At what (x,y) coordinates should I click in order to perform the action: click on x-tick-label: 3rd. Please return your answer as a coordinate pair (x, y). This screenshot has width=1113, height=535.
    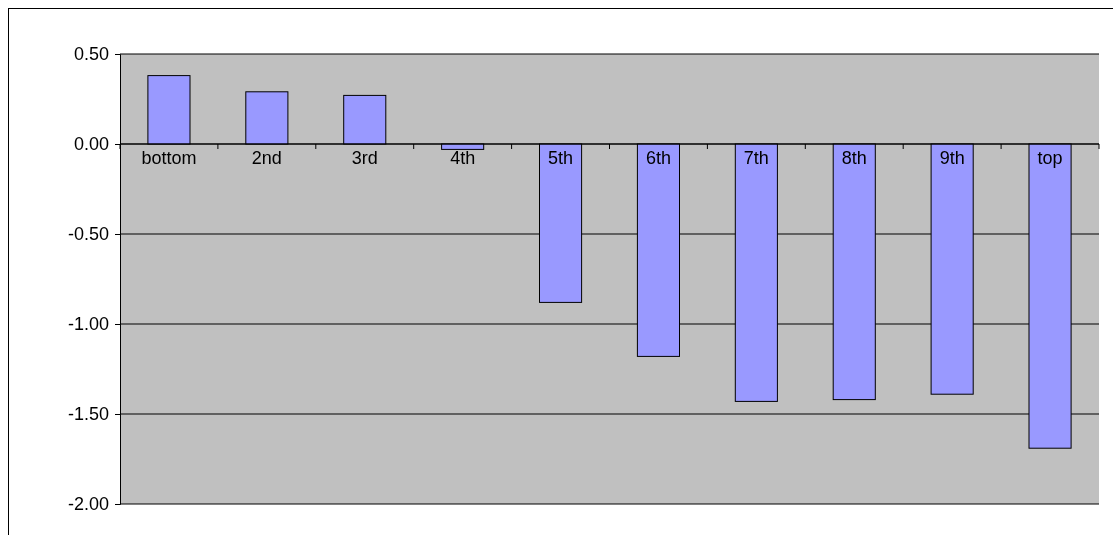
    Looking at the image, I should click on (364, 158).